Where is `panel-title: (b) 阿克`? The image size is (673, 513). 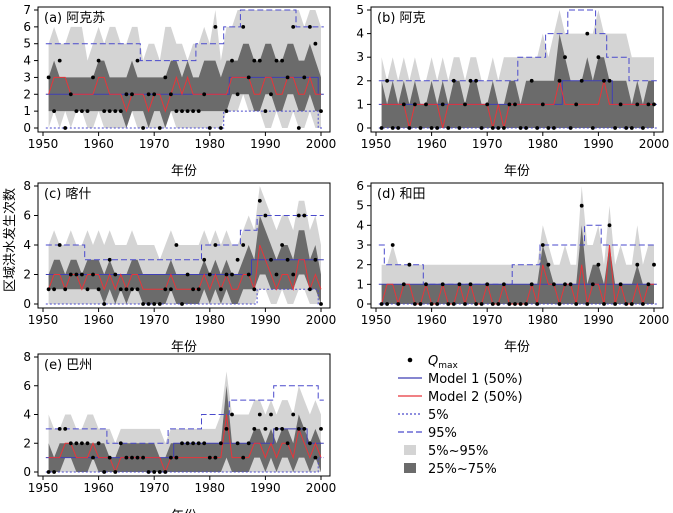
panel-title: (b) 阿克 is located at coordinates (401, 18).